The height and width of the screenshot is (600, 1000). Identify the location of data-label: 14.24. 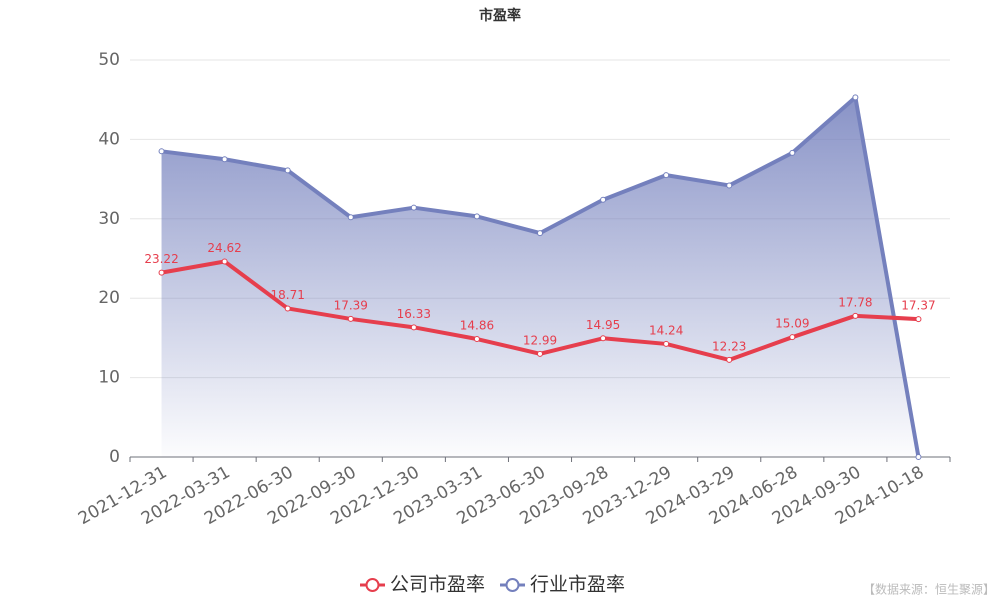
(666, 330).